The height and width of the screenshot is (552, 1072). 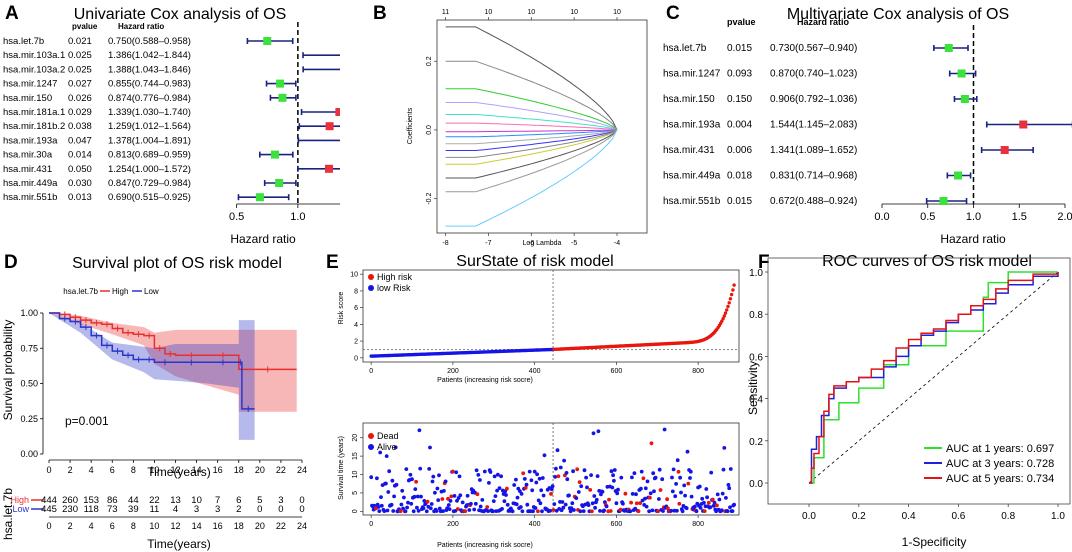 What do you see at coordinates (91, 509) in the screenshot?
I see `risk-table-count: 118` at bounding box center [91, 509].